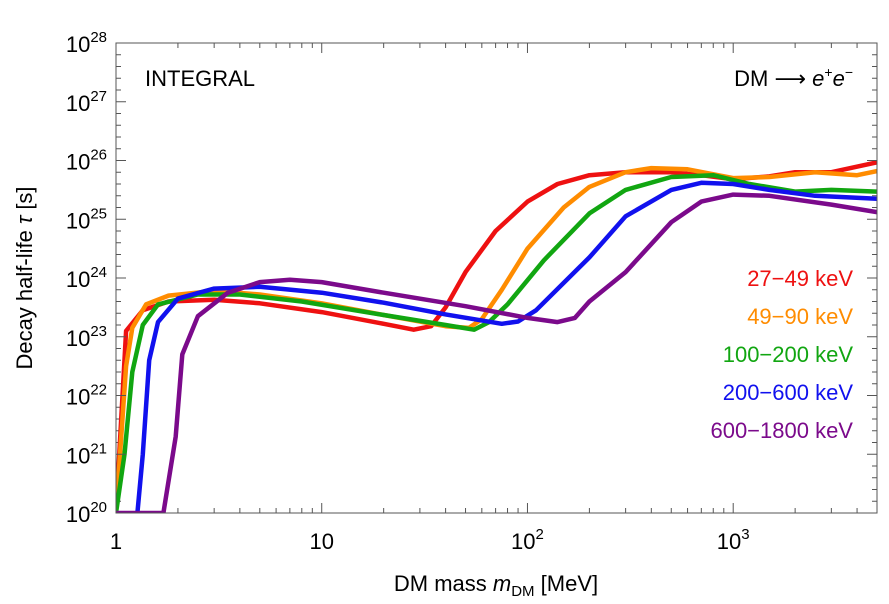 The height and width of the screenshot is (604, 889). Describe the element at coordinates (788, 392) in the screenshot. I see `legend-entry-3: 200−600 keV` at that location.